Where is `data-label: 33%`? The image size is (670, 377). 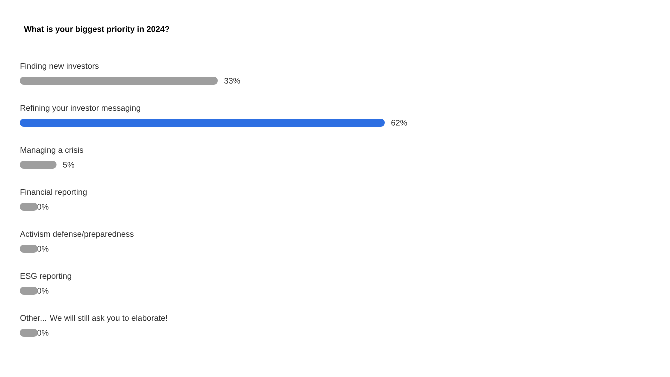
data-label: 33% is located at coordinates (232, 81).